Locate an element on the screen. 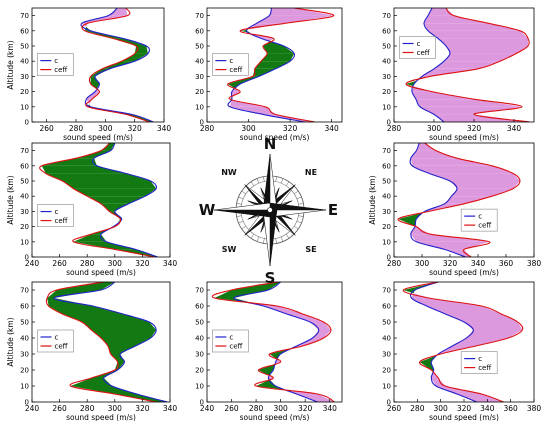 The height and width of the screenshot is (421, 550). compass-label-e: E is located at coordinates (333, 210).